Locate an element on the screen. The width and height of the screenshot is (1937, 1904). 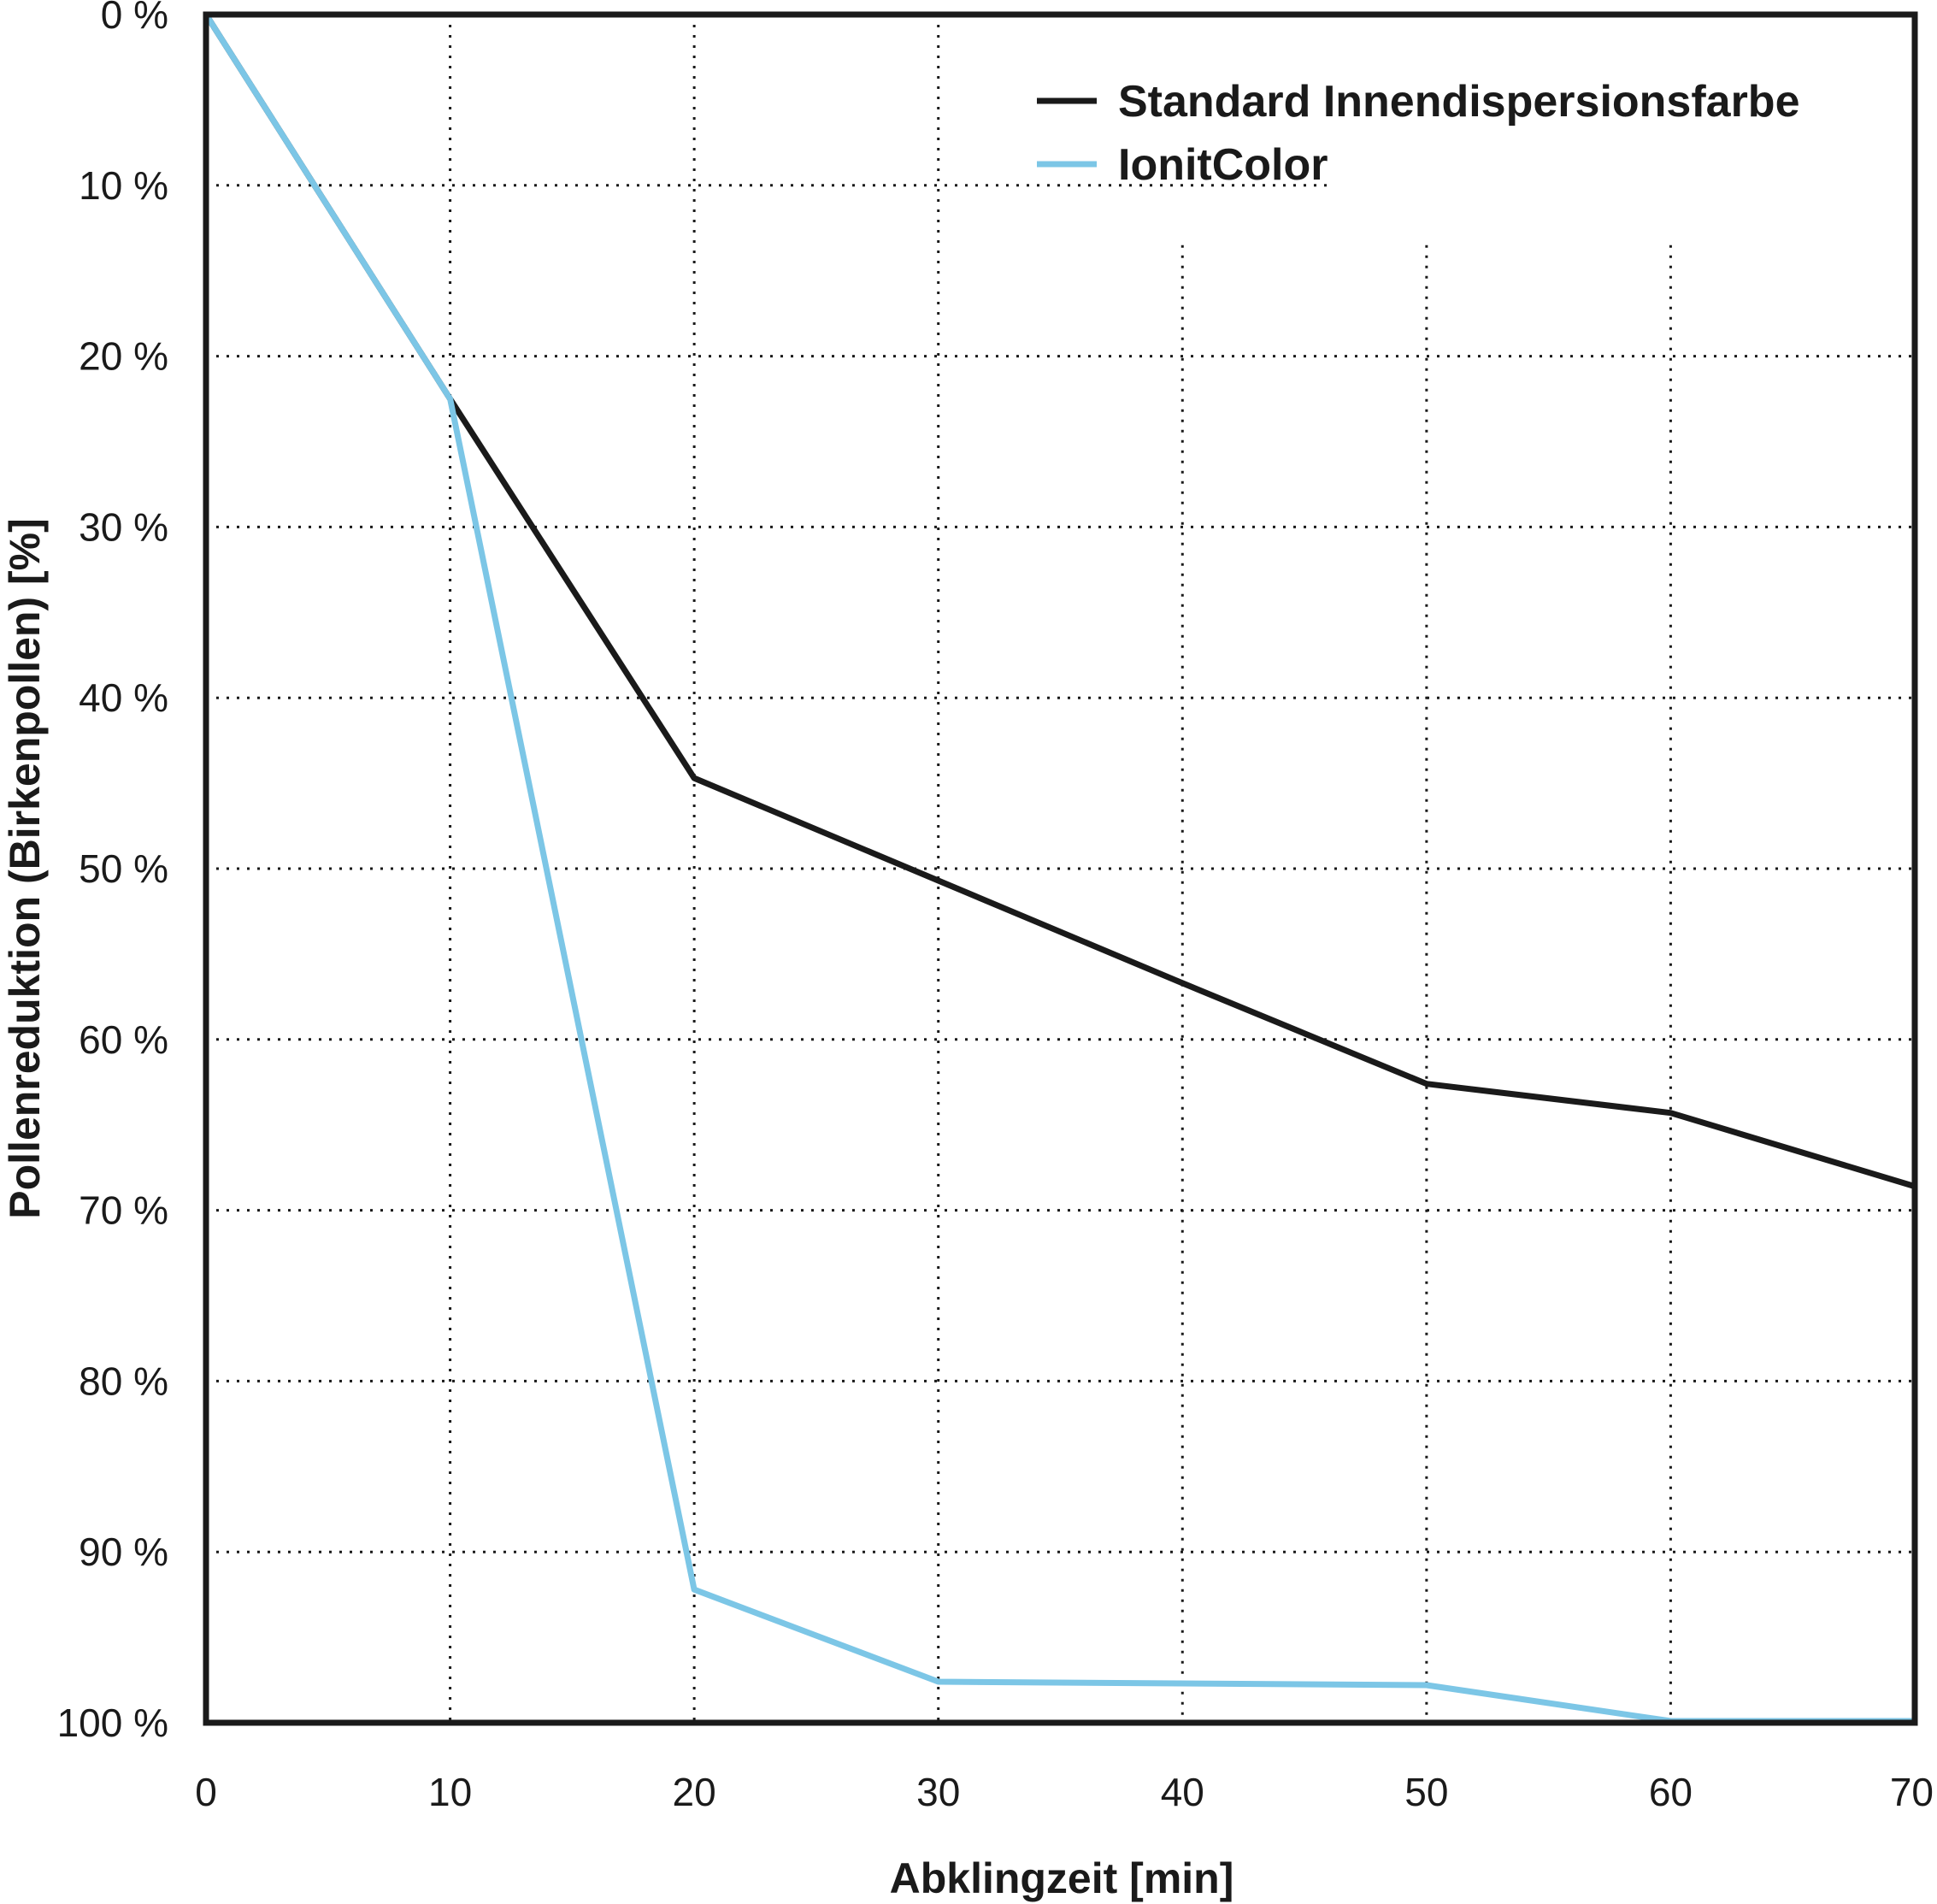
x-tick-label: 30 is located at coordinates (938, 1792).